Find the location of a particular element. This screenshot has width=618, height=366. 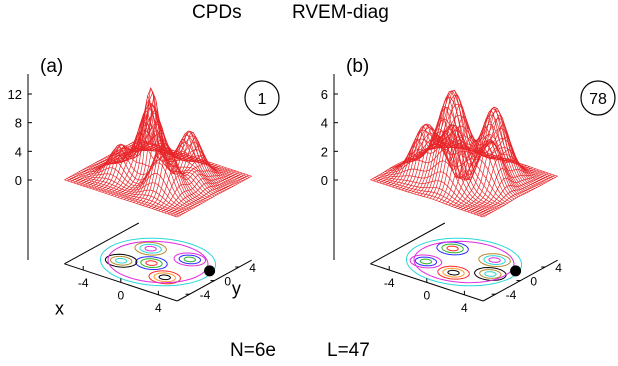

x-axis-label: x is located at coordinates (59, 309).